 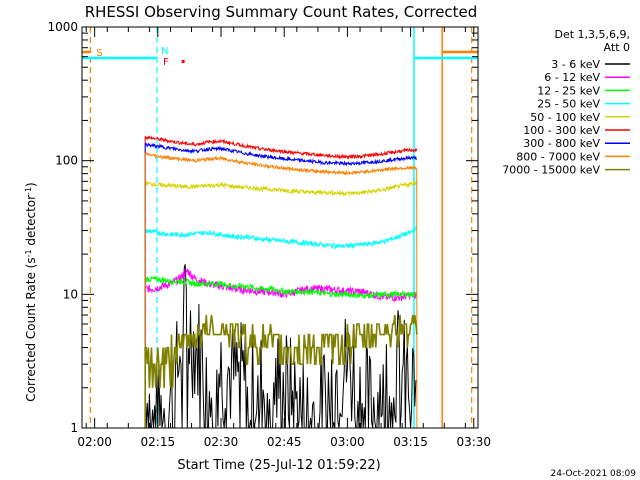 I want to click on y-axis-label: Corrected Count Rate (s-1 detector-1), so click(x=31, y=291).